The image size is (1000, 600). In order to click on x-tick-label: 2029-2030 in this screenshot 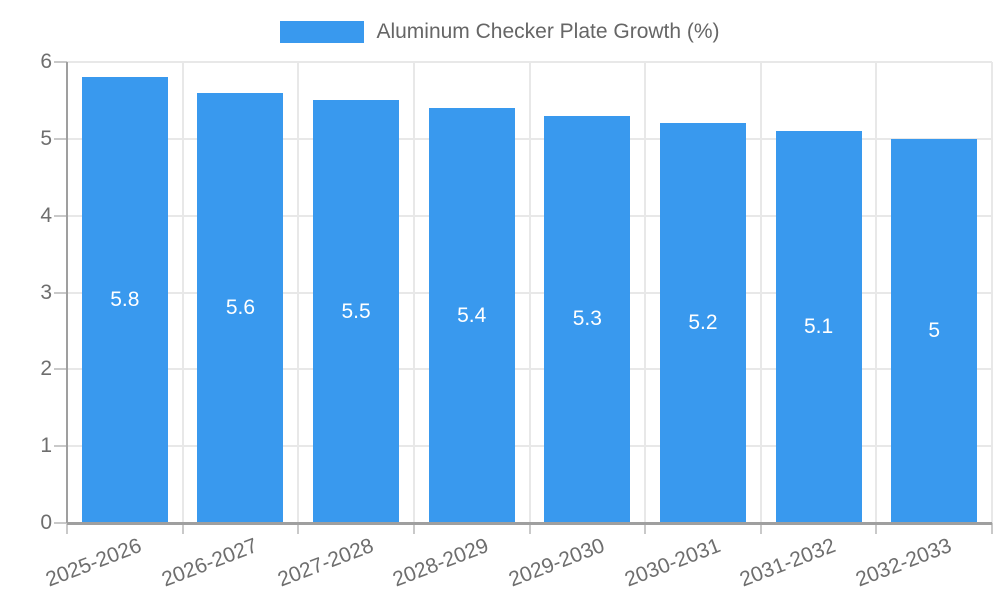, I will do `click(556, 563)`.